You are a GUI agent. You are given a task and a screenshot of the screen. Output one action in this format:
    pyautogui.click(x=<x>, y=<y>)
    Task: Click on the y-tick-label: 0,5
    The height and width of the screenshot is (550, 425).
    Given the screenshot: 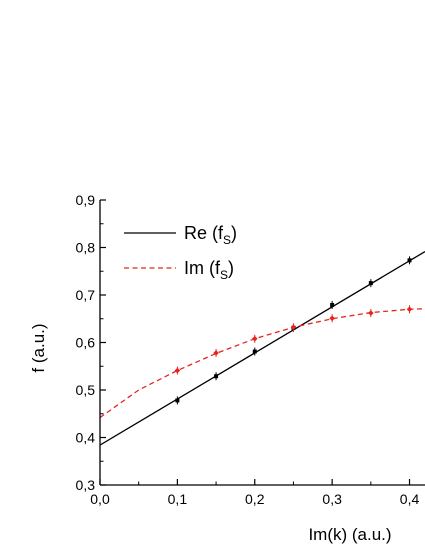 What is the action you would take?
    pyautogui.click(x=86, y=390)
    